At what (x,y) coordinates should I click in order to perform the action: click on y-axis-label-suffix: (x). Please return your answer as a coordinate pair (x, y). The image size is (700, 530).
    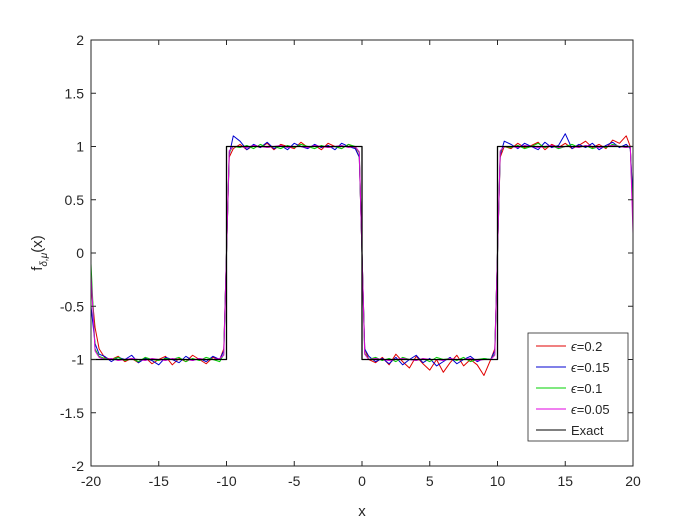
    Looking at the image, I should click on (37, 244).